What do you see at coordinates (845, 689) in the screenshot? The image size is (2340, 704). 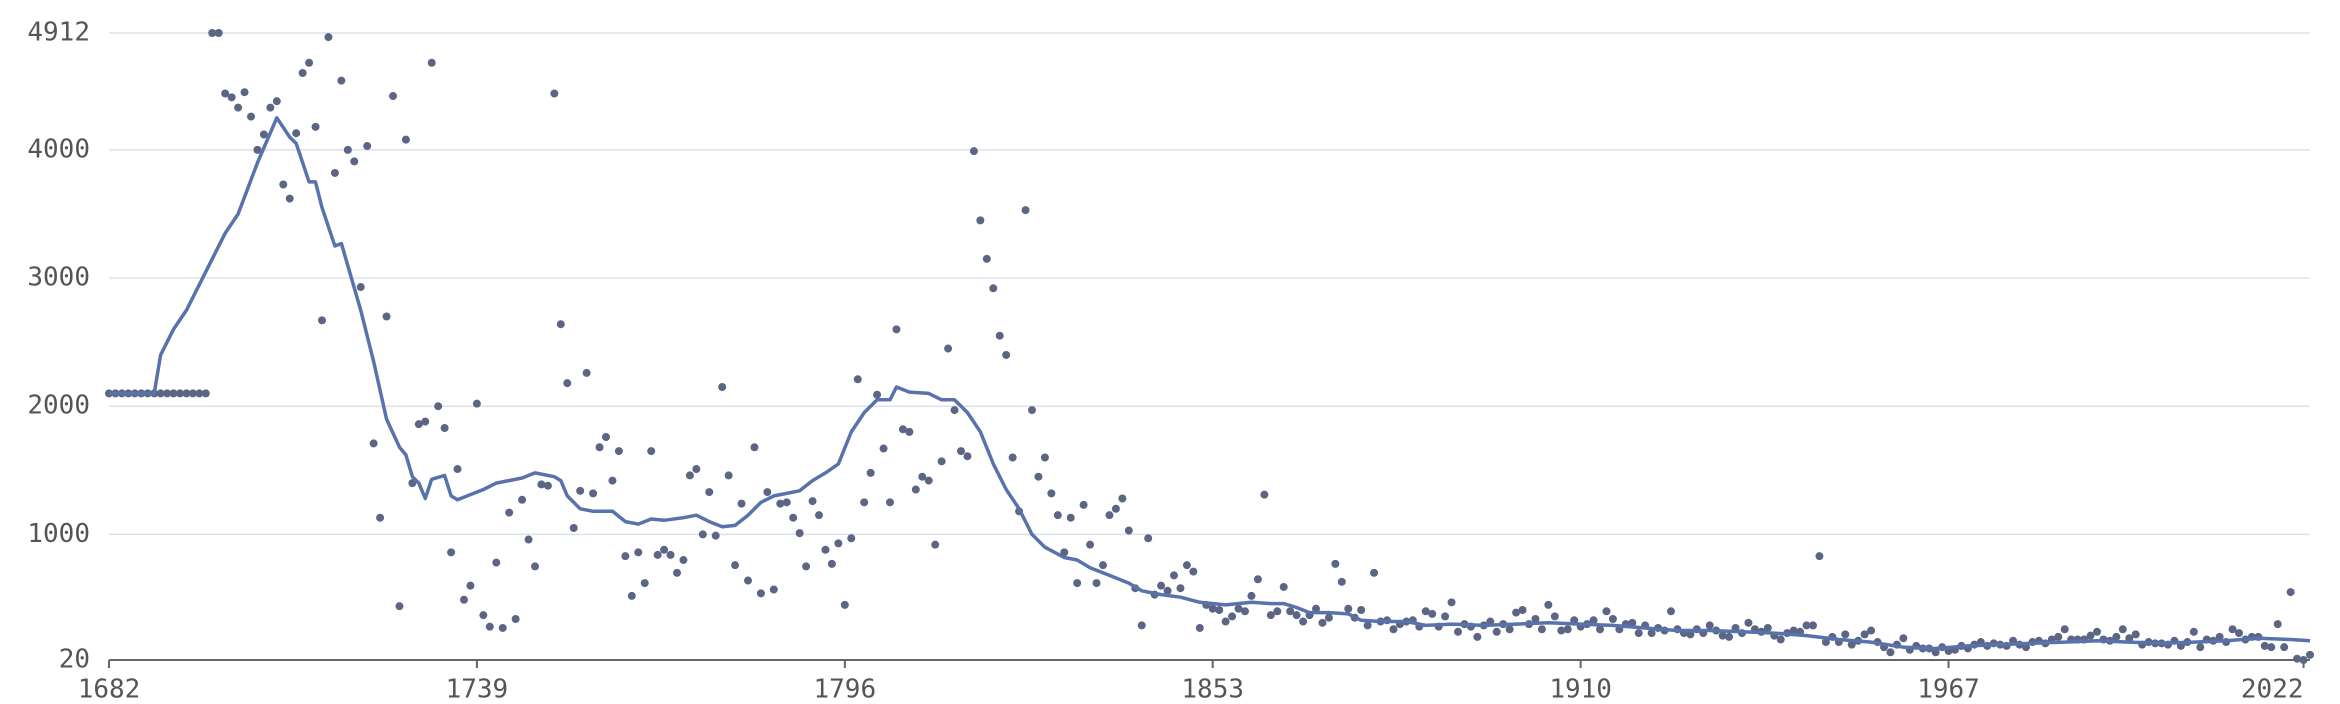 I see `x-tick-label: 1796` at bounding box center [845, 689].